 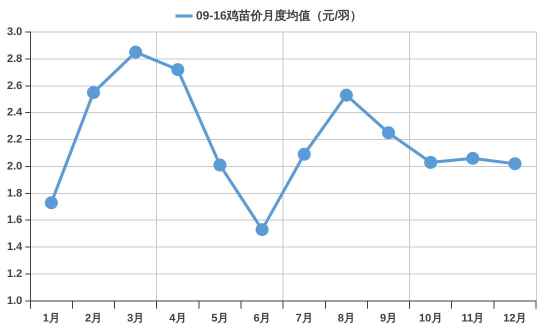 I want to click on y-tick-label: 1.6, so click(x=14, y=220).